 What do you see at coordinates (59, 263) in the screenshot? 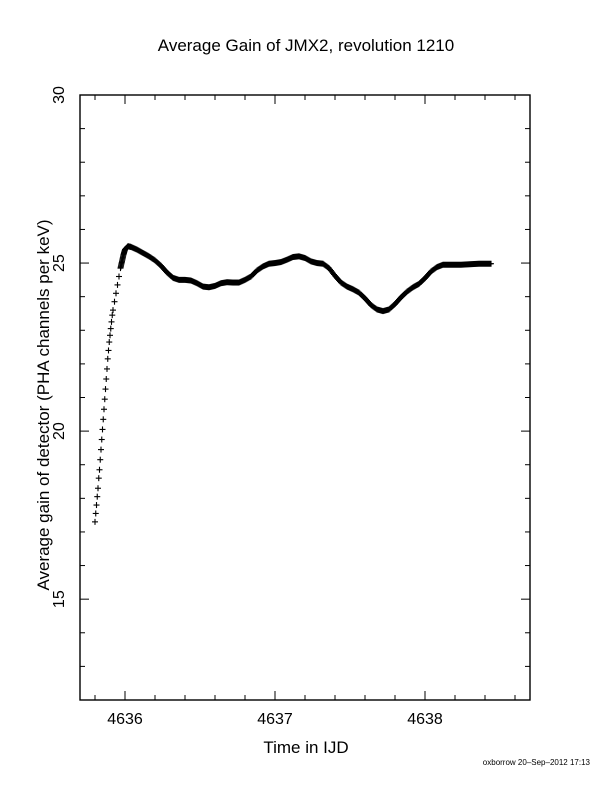
I see `y-tick-label: 25` at bounding box center [59, 263].